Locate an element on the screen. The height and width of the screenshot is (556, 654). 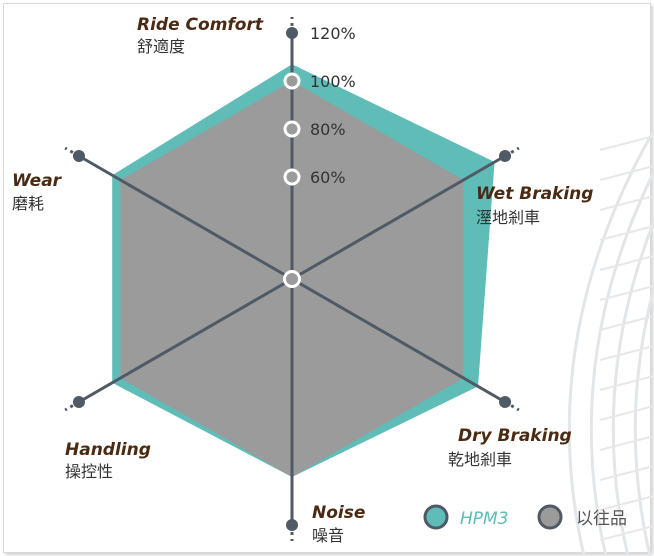
axis-label-zh: 磨耗 is located at coordinates (28, 203).